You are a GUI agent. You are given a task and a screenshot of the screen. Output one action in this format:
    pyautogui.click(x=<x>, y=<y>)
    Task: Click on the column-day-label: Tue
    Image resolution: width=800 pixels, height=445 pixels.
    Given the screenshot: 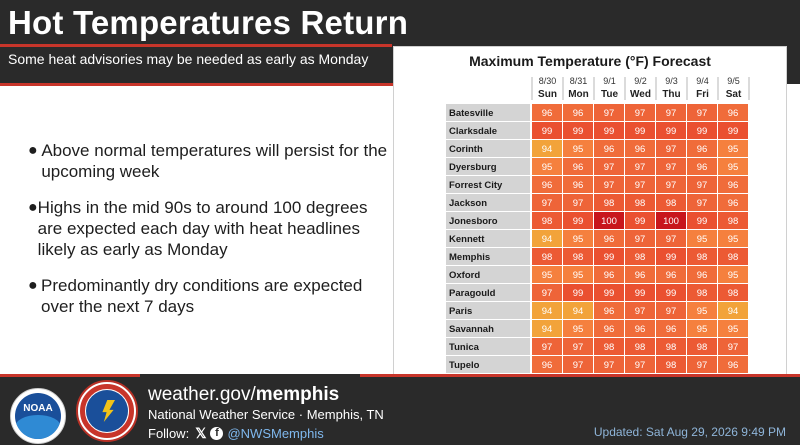 What is the action you would take?
    pyautogui.click(x=609, y=94)
    